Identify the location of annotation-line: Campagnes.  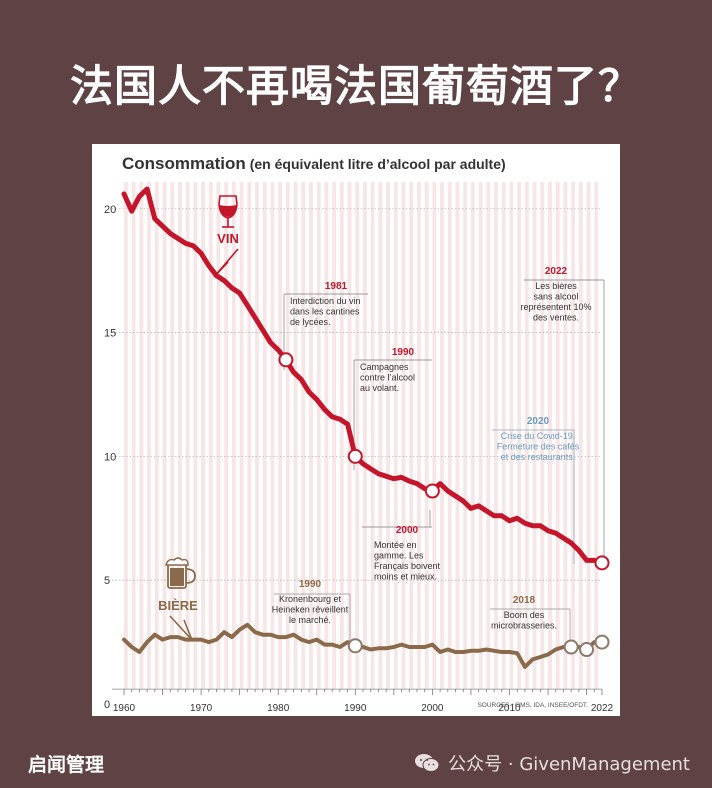
(384, 367).